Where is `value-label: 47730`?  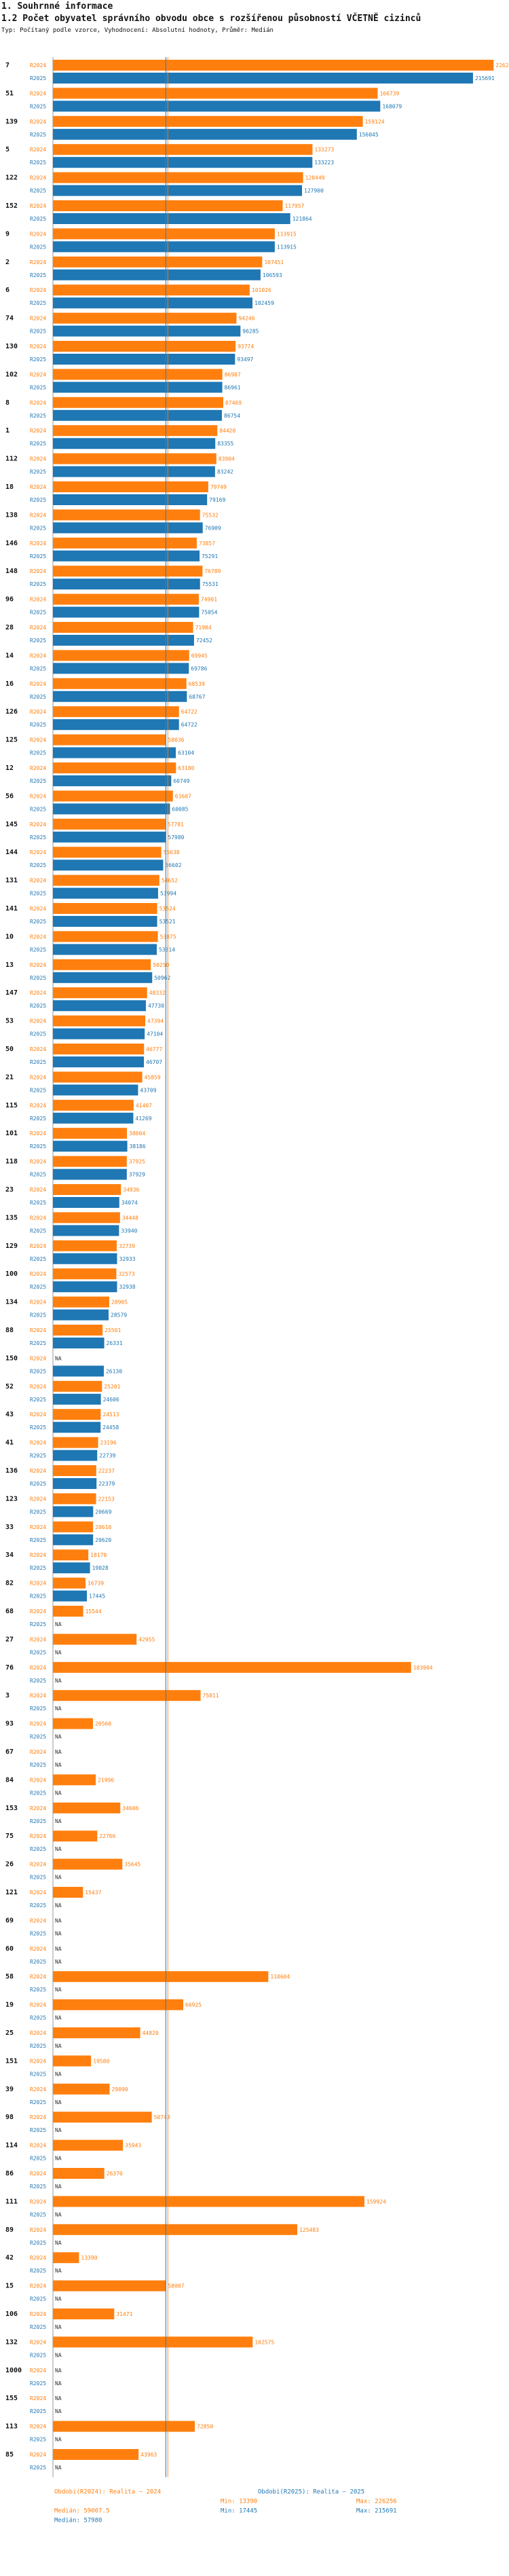
value-label: 47730 is located at coordinates (156, 1006).